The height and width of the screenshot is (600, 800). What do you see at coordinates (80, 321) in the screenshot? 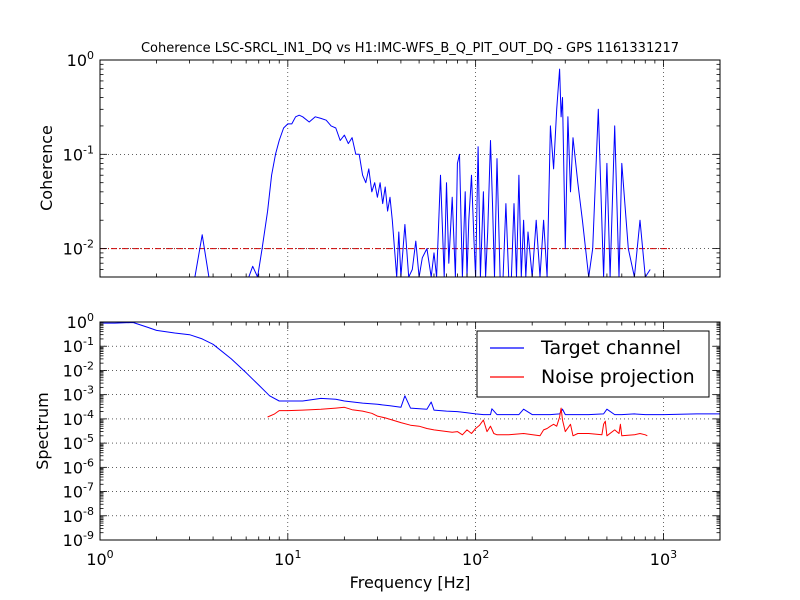
I see `spectrum-y-tick-label: 10⁰` at bounding box center [80, 321].